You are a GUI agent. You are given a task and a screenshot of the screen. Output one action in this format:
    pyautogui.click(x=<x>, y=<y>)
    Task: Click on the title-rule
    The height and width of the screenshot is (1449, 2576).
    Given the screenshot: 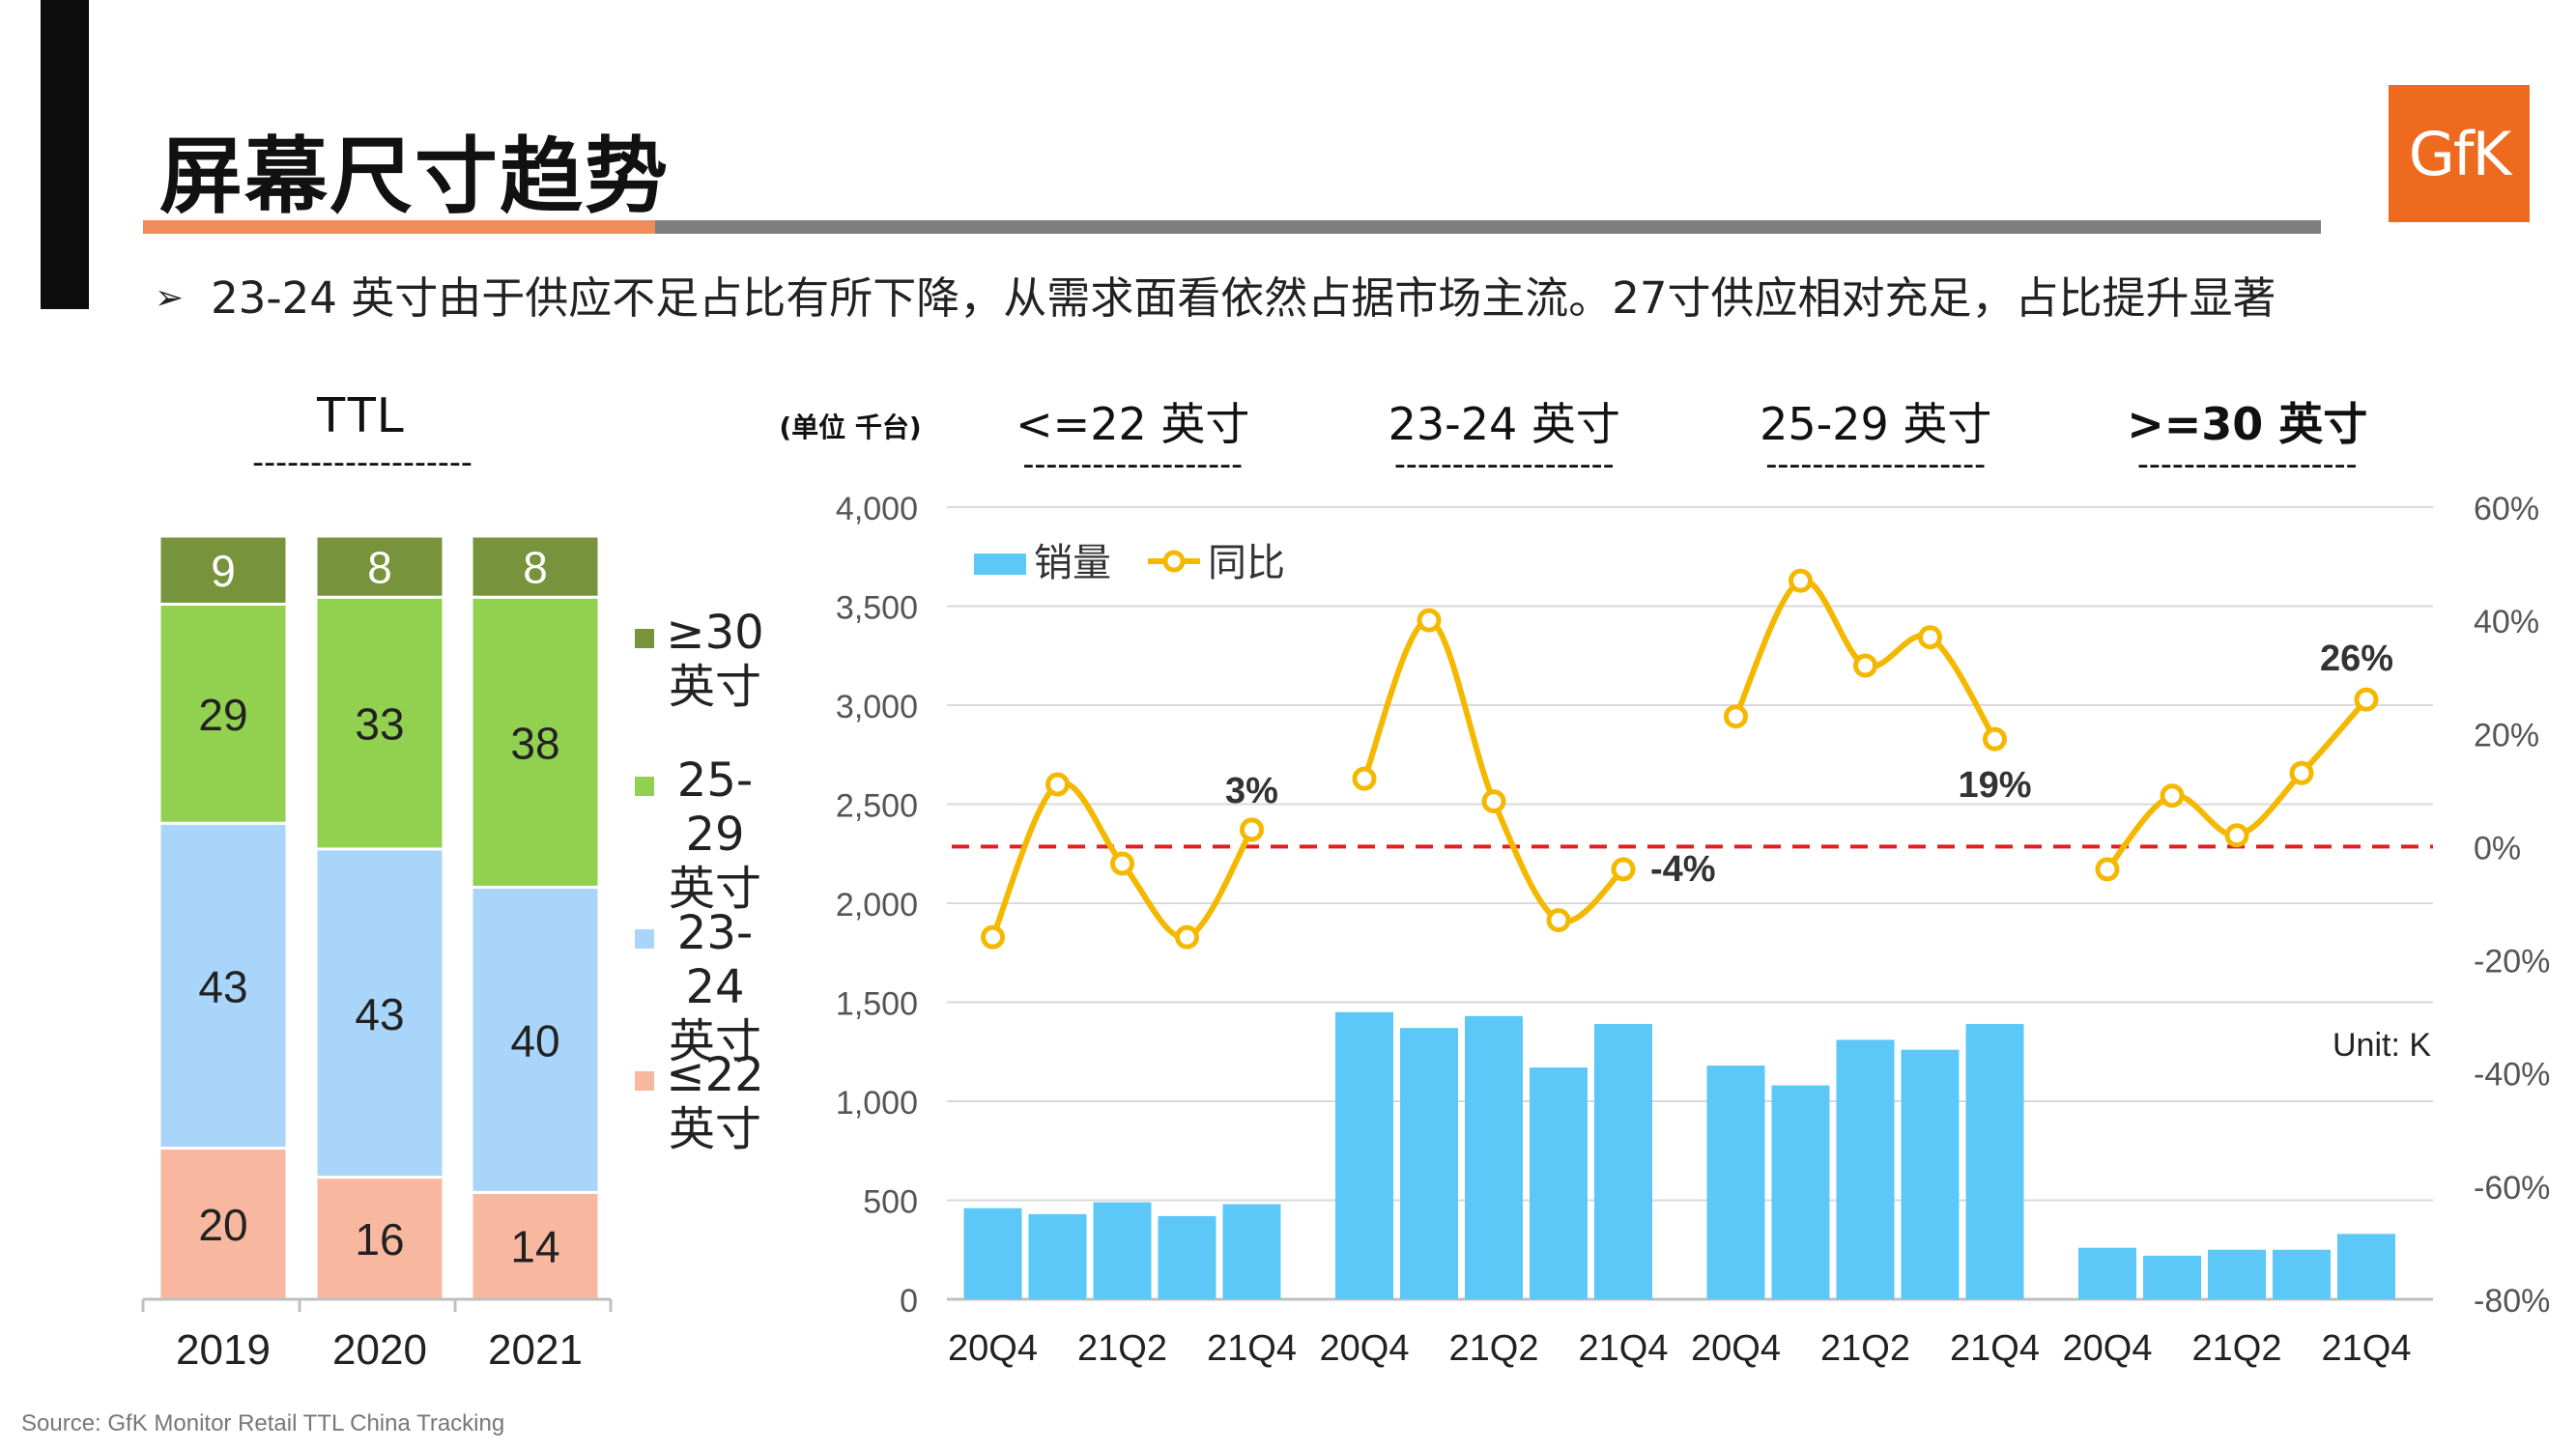 What is the action you would take?
    pyautogui.click(x=1232, y=227)
    